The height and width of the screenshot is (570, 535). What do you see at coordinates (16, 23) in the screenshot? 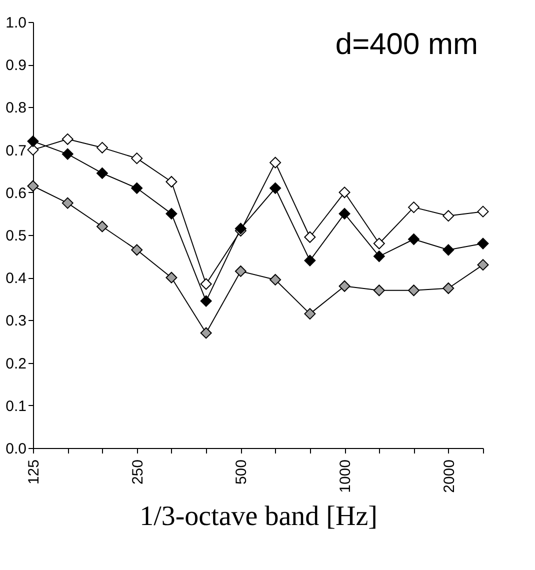
I see `y-tick-label: 1.0` at bounding box center [16, 23].